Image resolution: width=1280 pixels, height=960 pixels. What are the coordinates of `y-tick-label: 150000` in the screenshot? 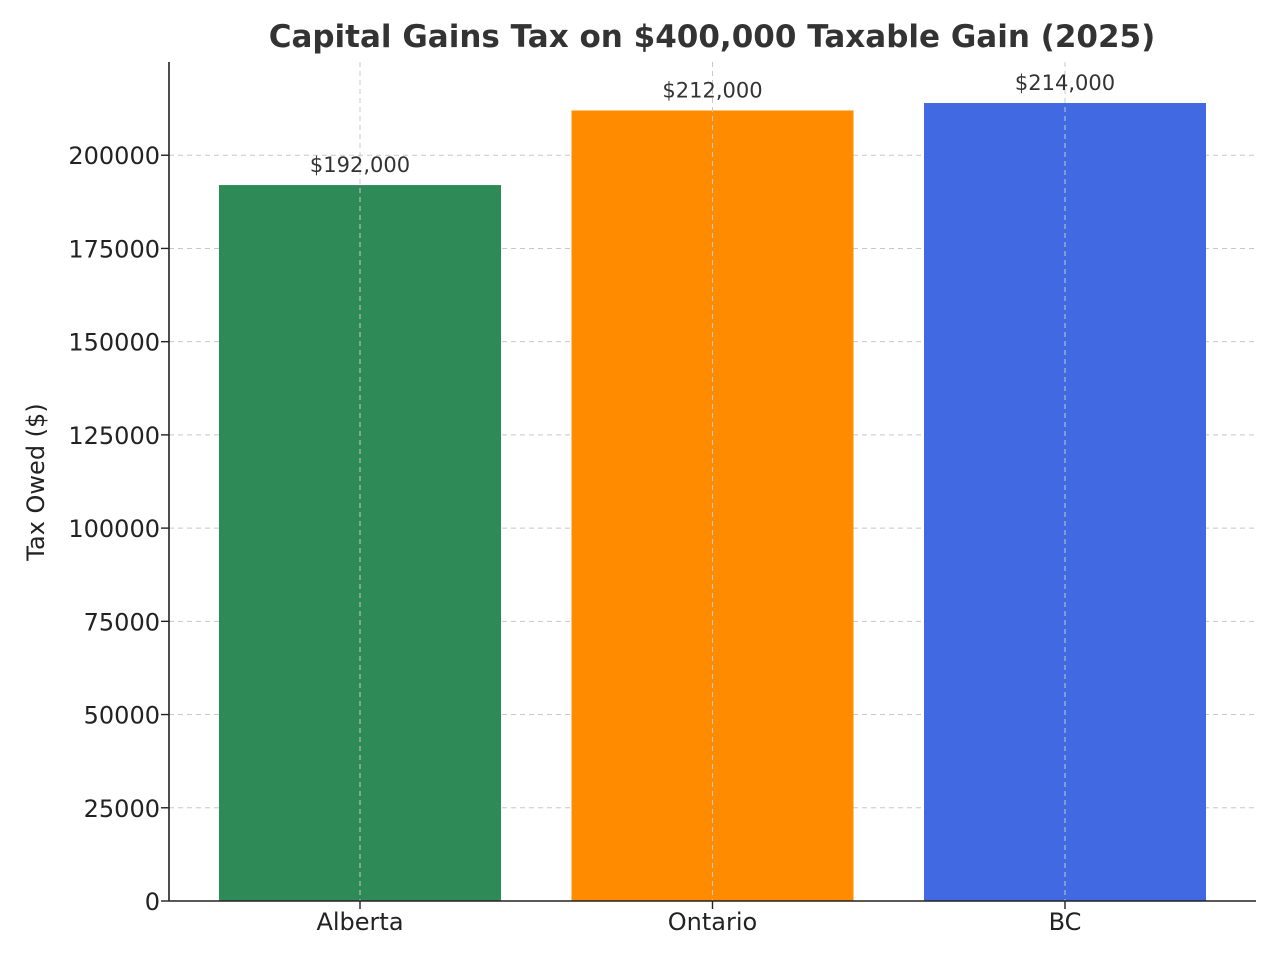 It's located at (114, 343).